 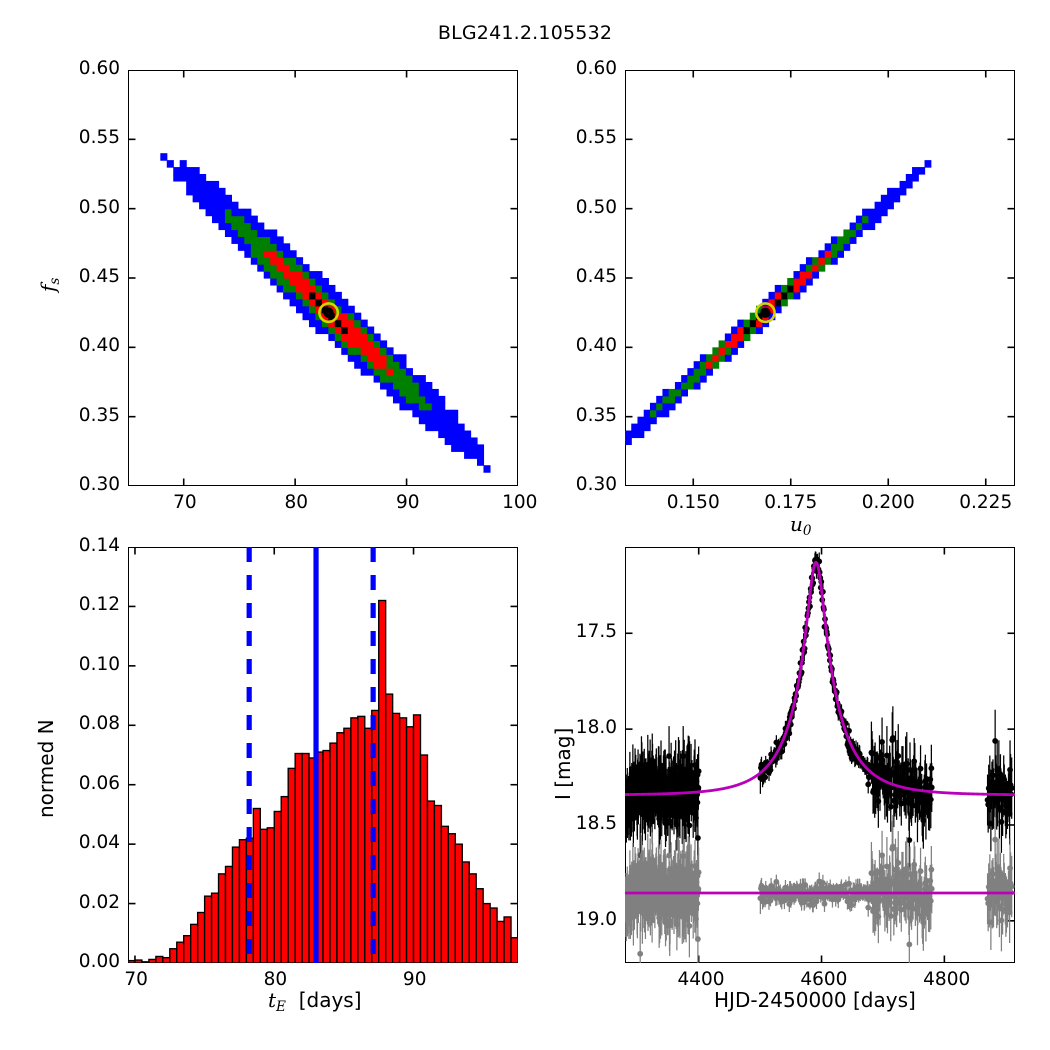 I want to click on panel-lightcurve-plot, so click(x=820, y=755).